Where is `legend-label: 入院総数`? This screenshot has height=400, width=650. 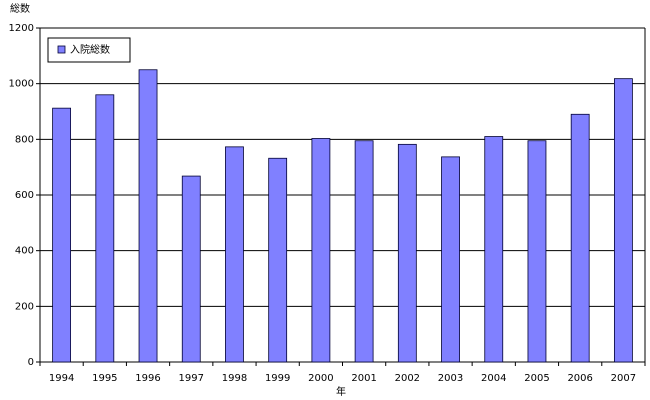 legend-label: 入院総数 is located at coordinates (90, 49).